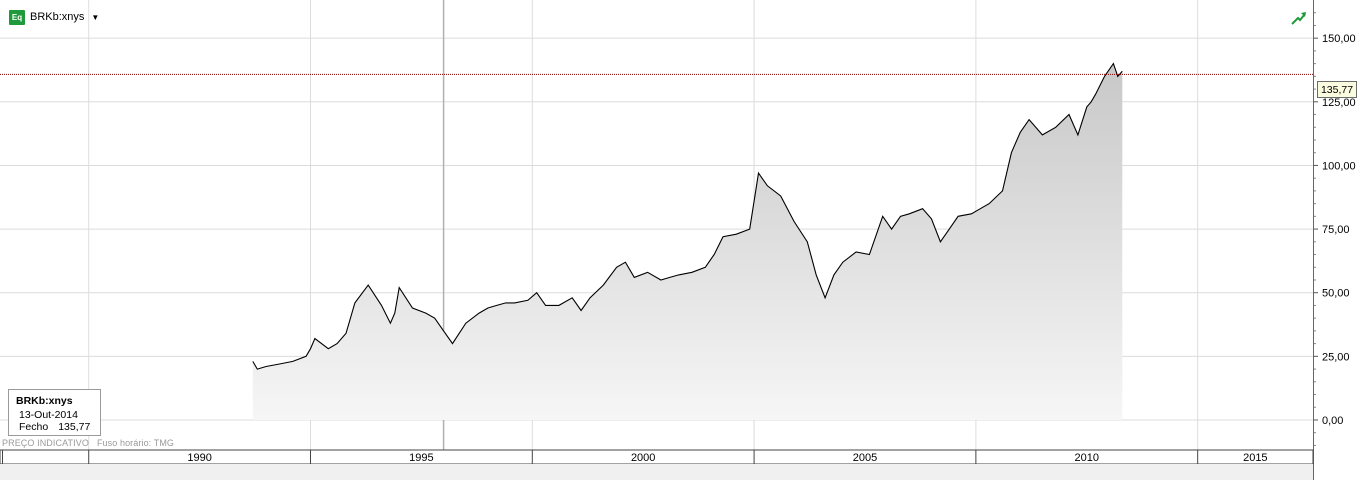  Describe the element at coordinates (1332, 421) in the screenshot. I see `y-tick-label: 0,00` at that location.